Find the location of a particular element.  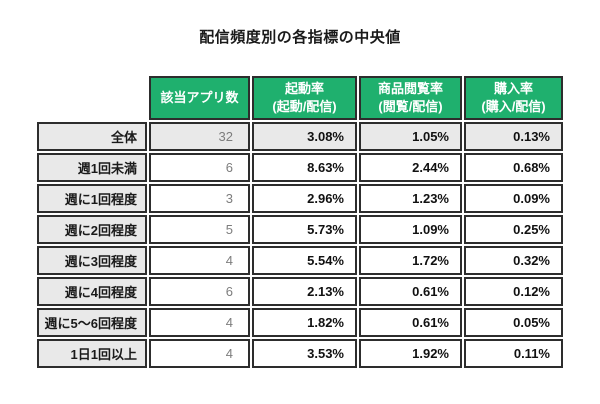

row-label: 週1回未満 is located at coordinates (92, 167).